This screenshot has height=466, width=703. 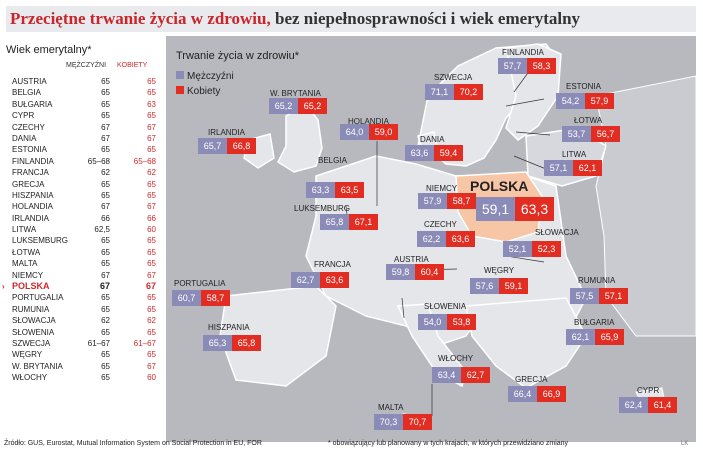 I want to click on country-label: POLSKA, so click(x=499, y=186).